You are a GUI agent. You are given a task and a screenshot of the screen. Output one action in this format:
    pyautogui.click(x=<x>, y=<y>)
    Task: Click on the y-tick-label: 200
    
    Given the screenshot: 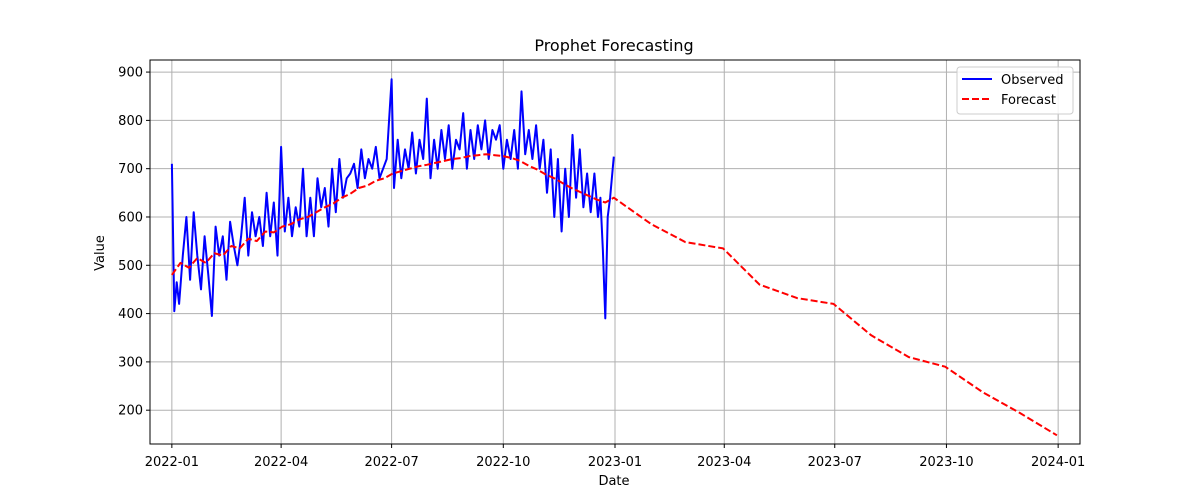 What is the action you would take?
    pyautogui.click(x=130, y=411)
    